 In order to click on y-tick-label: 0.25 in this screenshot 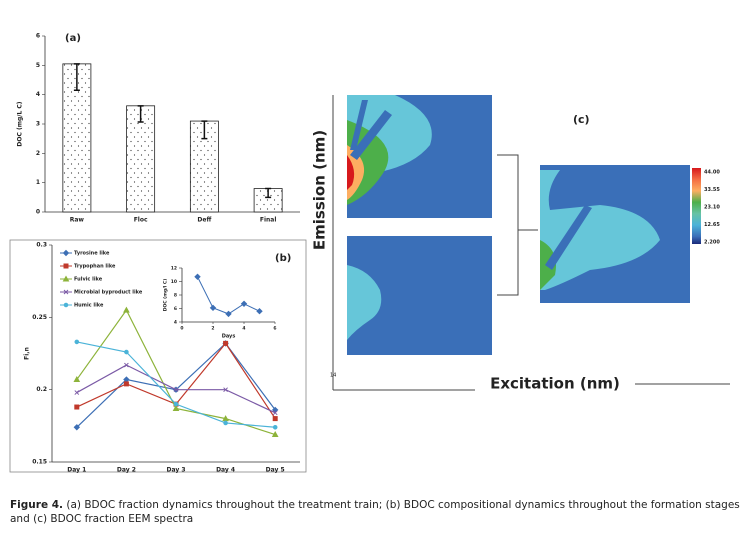, I will do `click(39, 317)`.